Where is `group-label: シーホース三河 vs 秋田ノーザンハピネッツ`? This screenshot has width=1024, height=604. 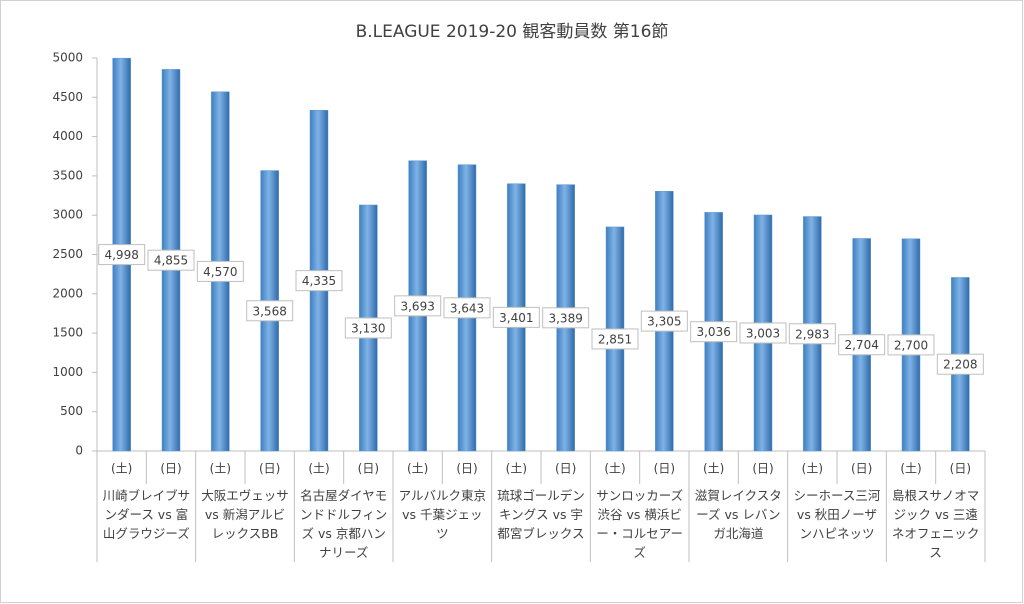
group-label: シーホース三河 vs 秋田ノーザンハピネッツ is located at coordinates (837, 514).